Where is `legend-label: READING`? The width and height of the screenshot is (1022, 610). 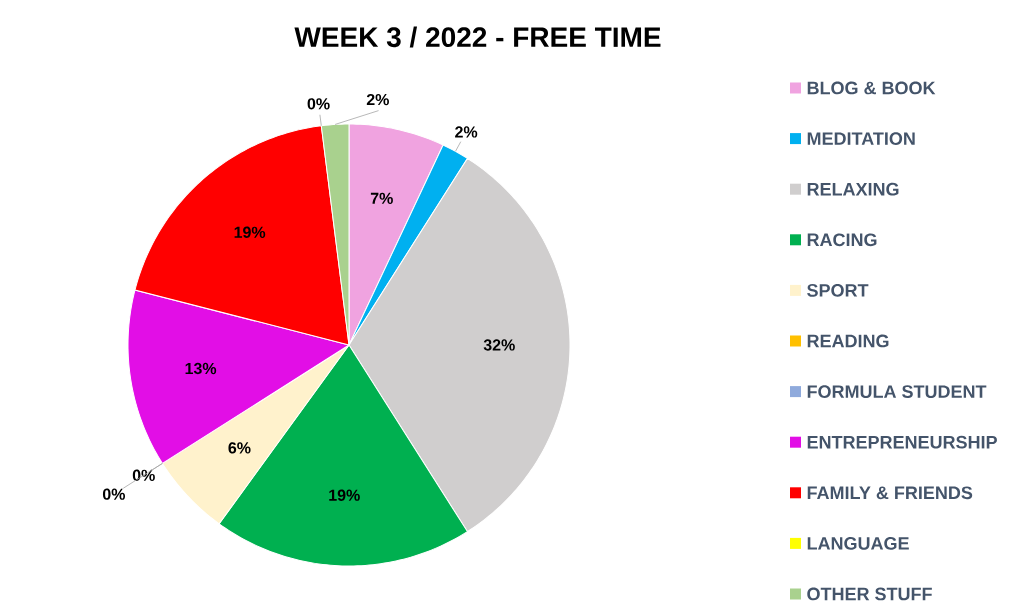
legend-label: READING is located at coordinates (848, 341).